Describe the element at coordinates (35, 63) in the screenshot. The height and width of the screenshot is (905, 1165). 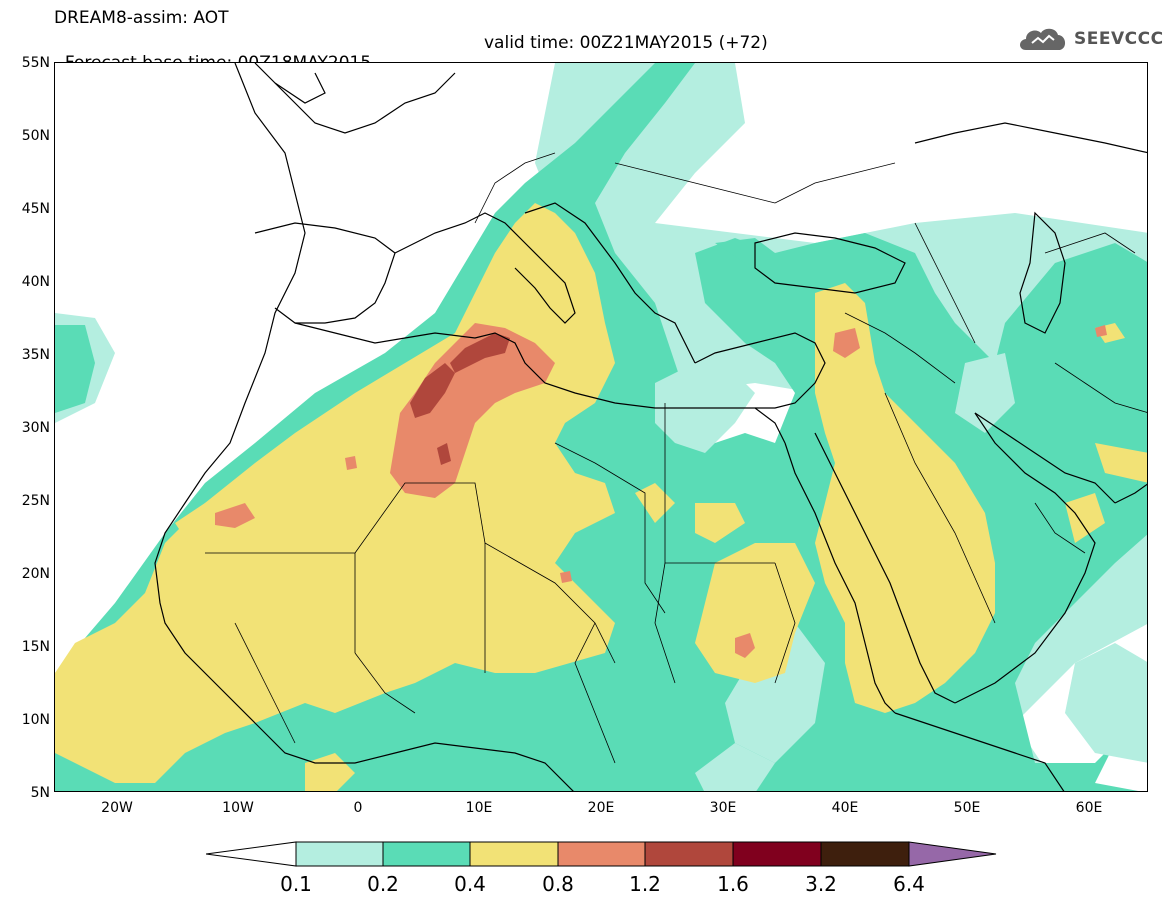
I see `lat-label: 55N` at that location.